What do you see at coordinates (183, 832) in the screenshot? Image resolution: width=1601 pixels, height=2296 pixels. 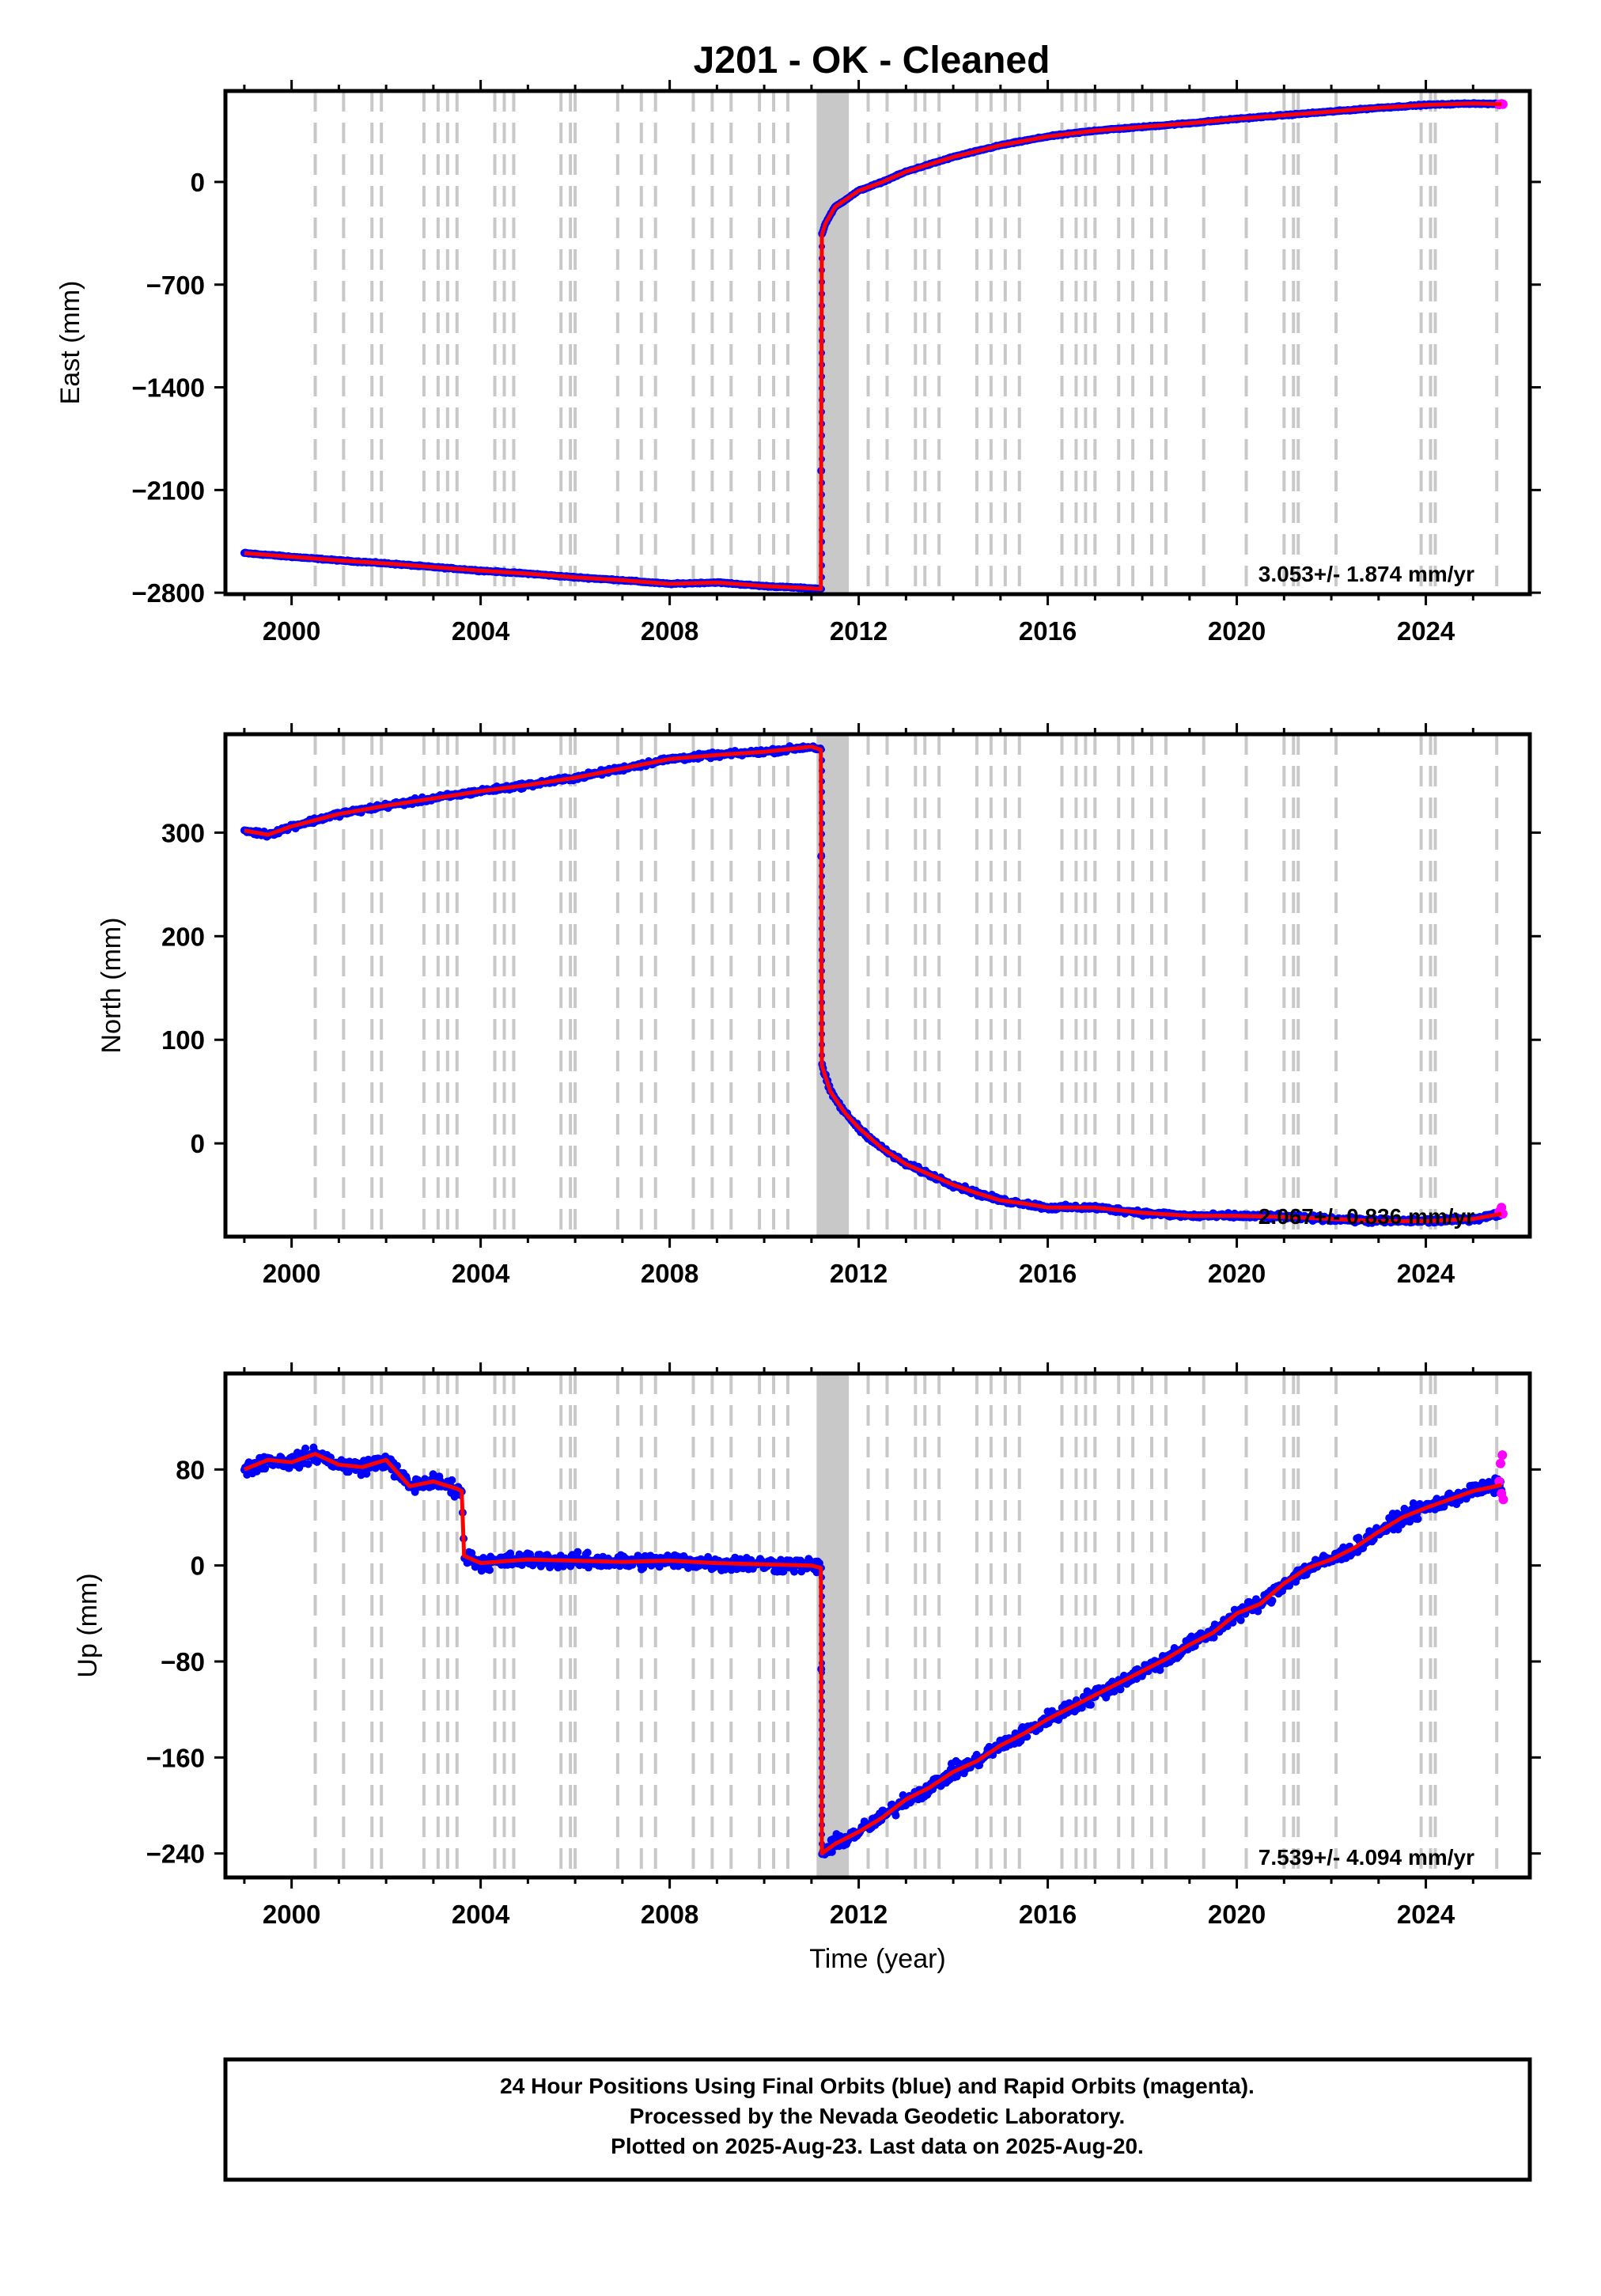 I see `y-tick-label: 300` at bounding box center [183, 832].